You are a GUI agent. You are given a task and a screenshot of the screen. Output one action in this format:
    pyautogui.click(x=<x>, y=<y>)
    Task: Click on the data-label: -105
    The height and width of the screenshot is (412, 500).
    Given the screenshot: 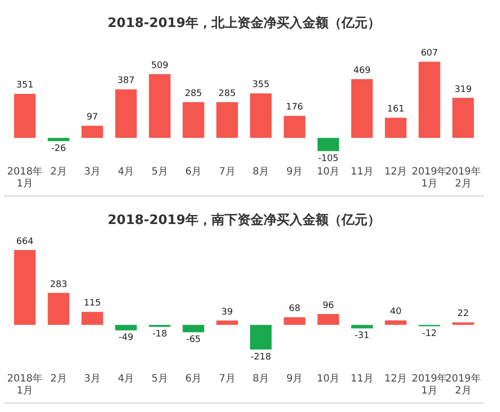 What is the action you would take?
    pyautogui.click(x=328, y=159)
    